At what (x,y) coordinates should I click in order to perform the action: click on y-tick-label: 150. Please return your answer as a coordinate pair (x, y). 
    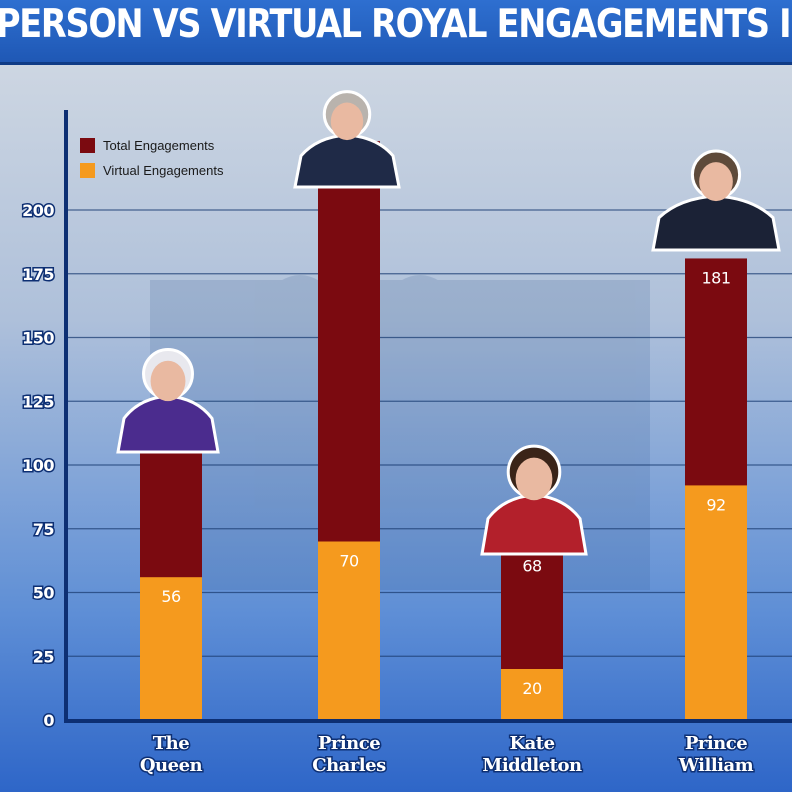
    Looking at the image, I should click on (38, 338).